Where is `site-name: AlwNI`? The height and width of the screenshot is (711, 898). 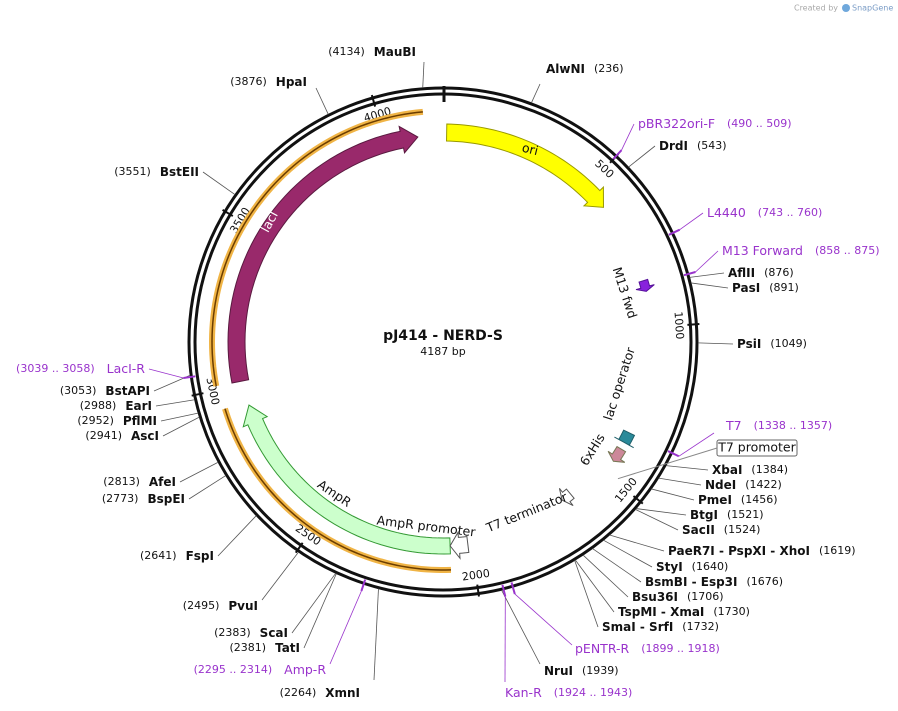
site-name: AlwNI is located at coordinates (565, 69).